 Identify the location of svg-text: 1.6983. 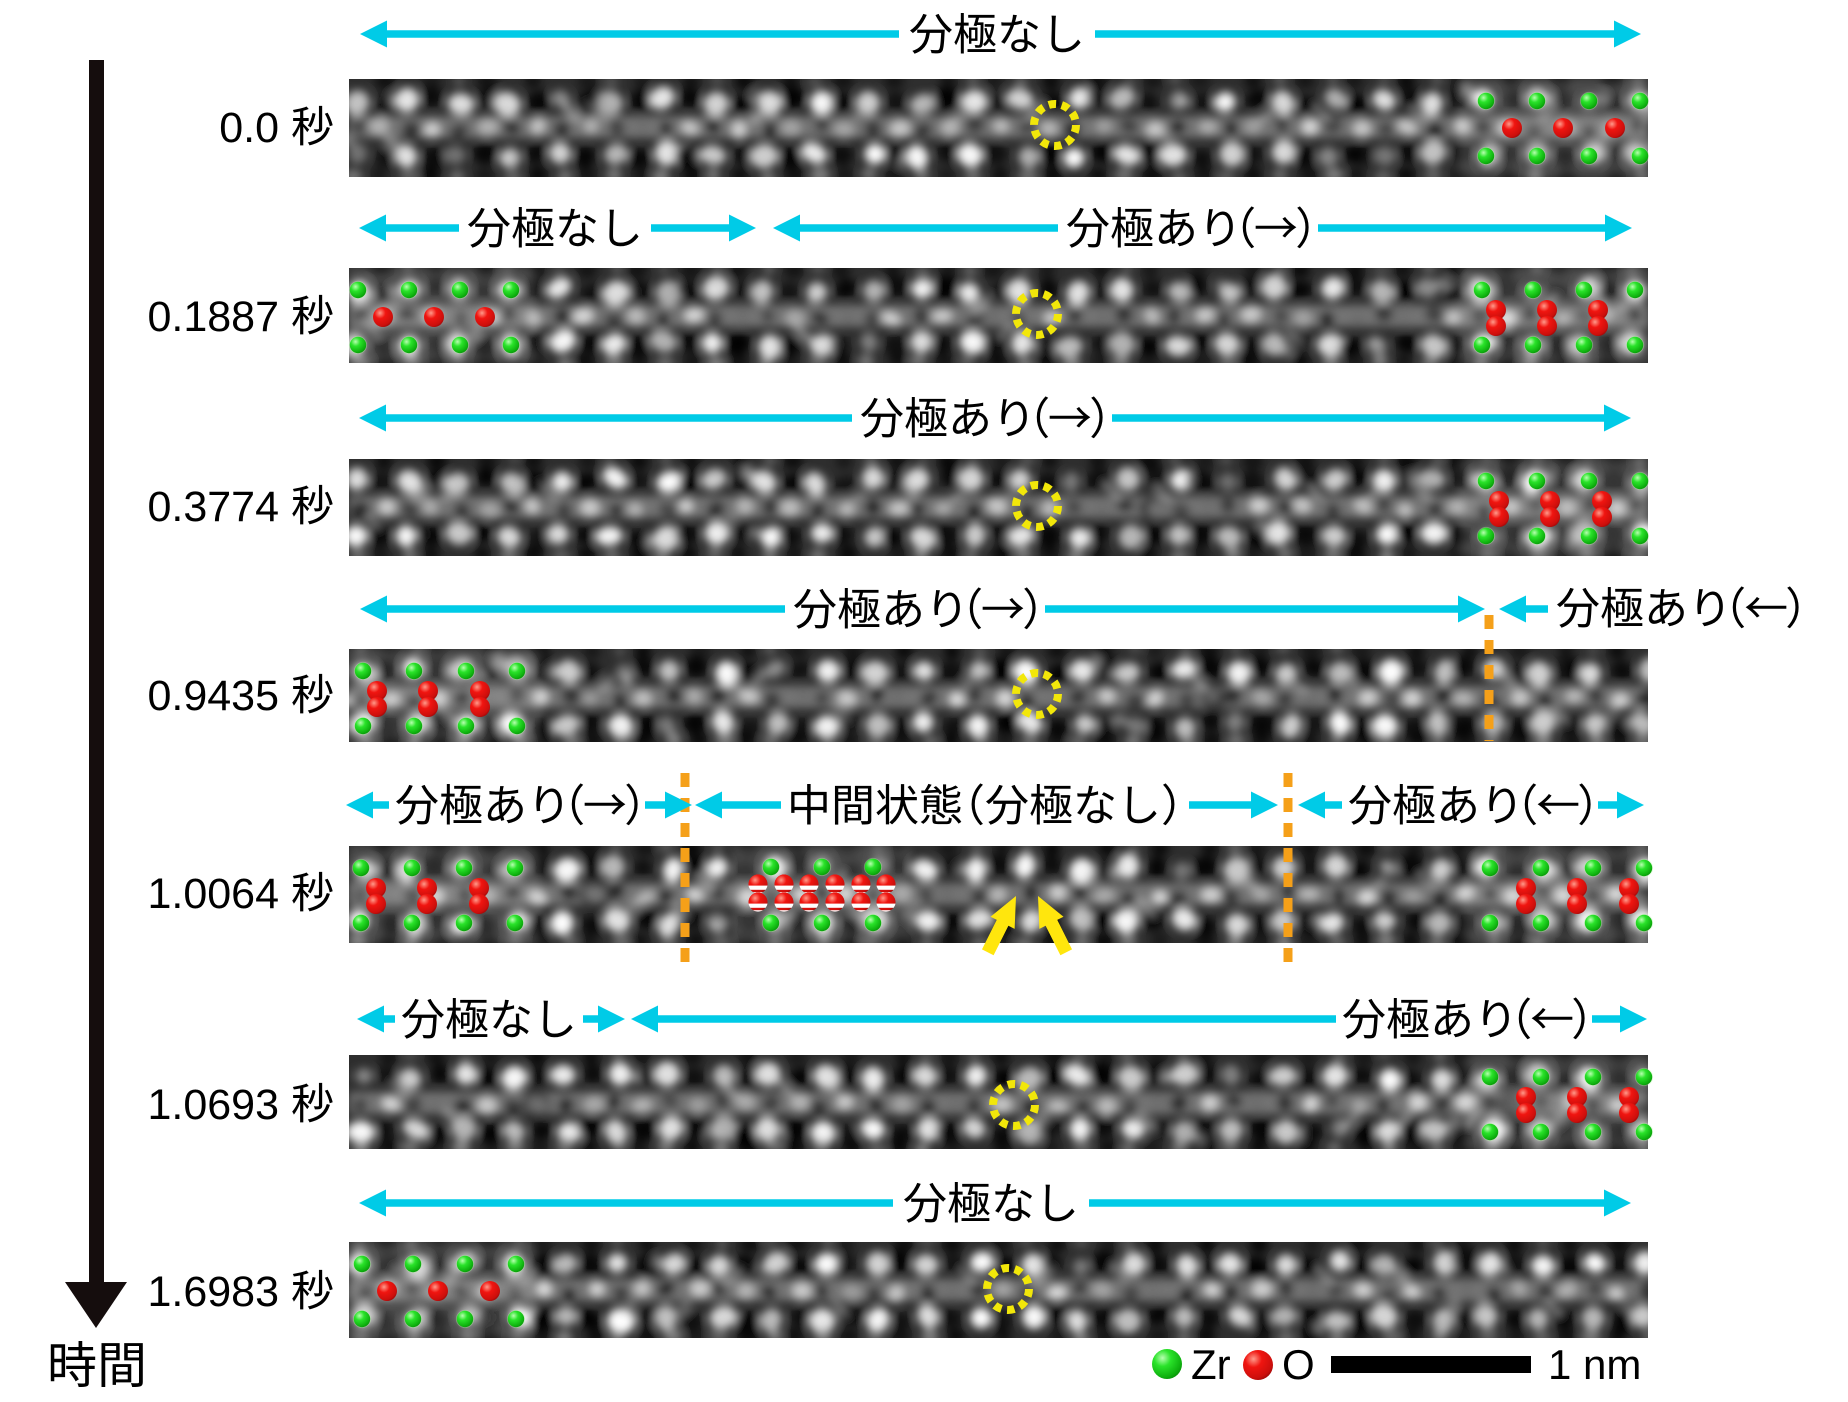
(213, 1292).